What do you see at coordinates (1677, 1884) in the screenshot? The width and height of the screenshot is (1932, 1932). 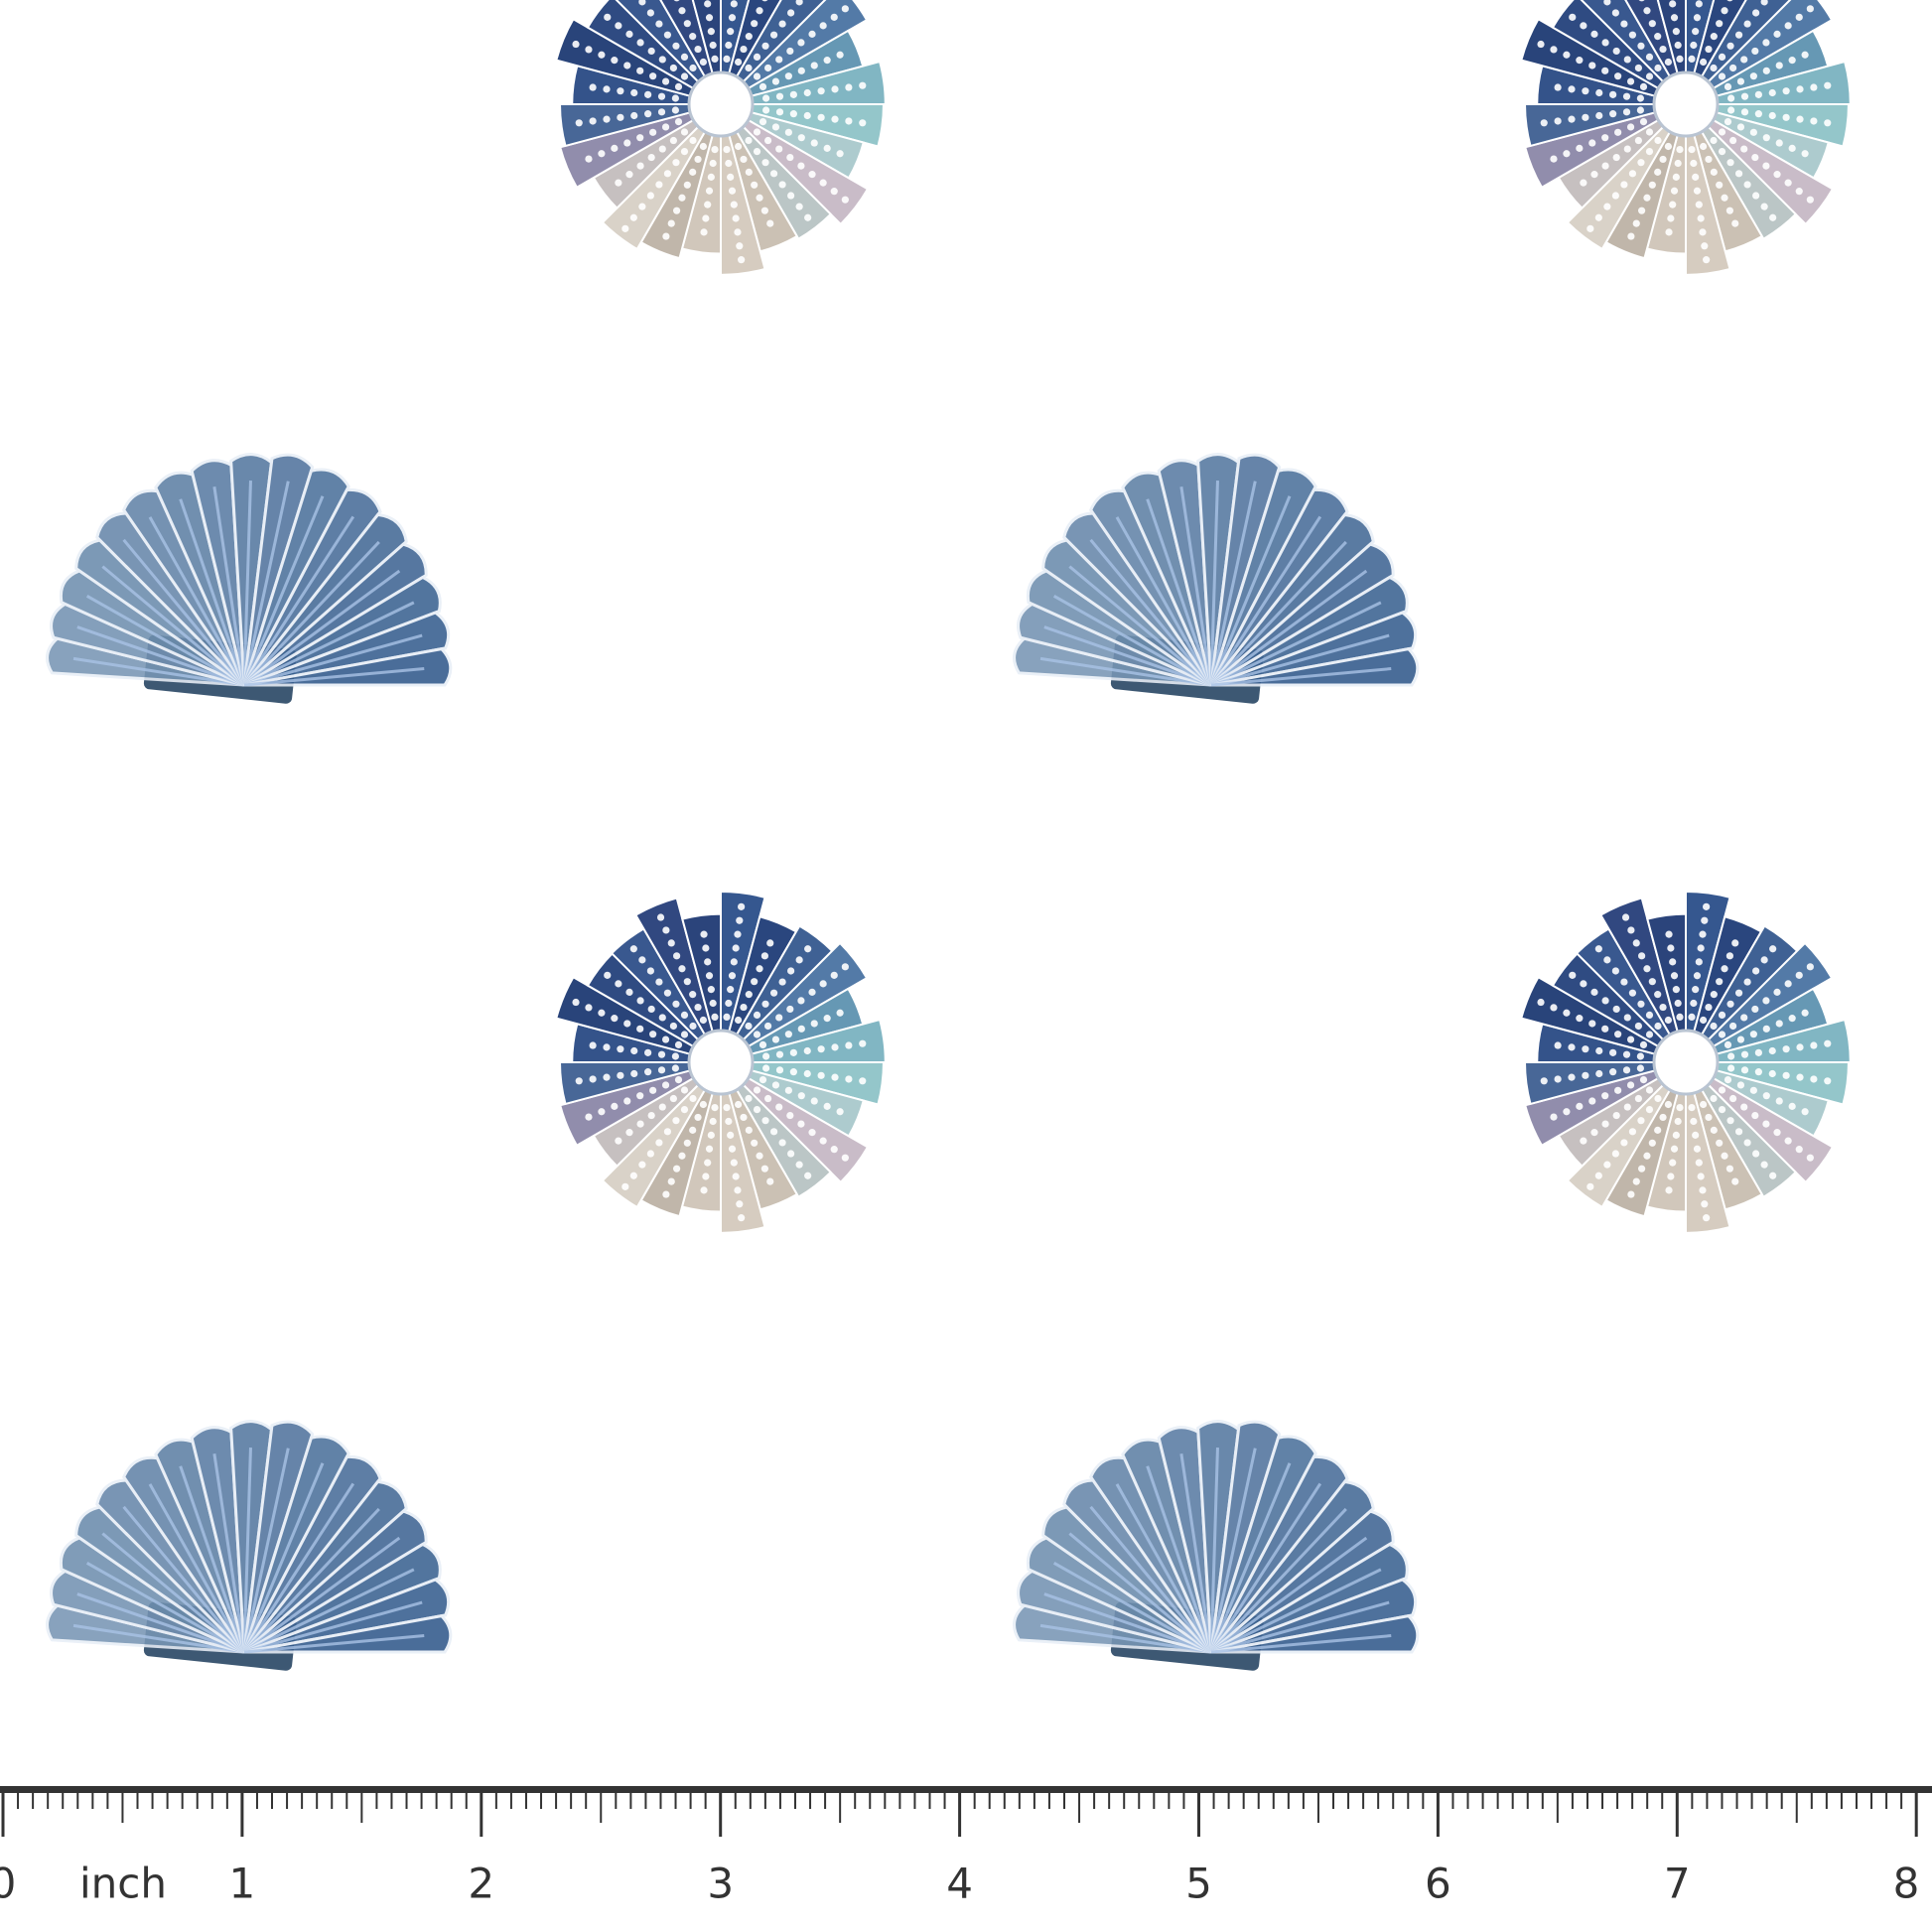 I see `ruler-label: 7` at bounding box center [1677, 1884].